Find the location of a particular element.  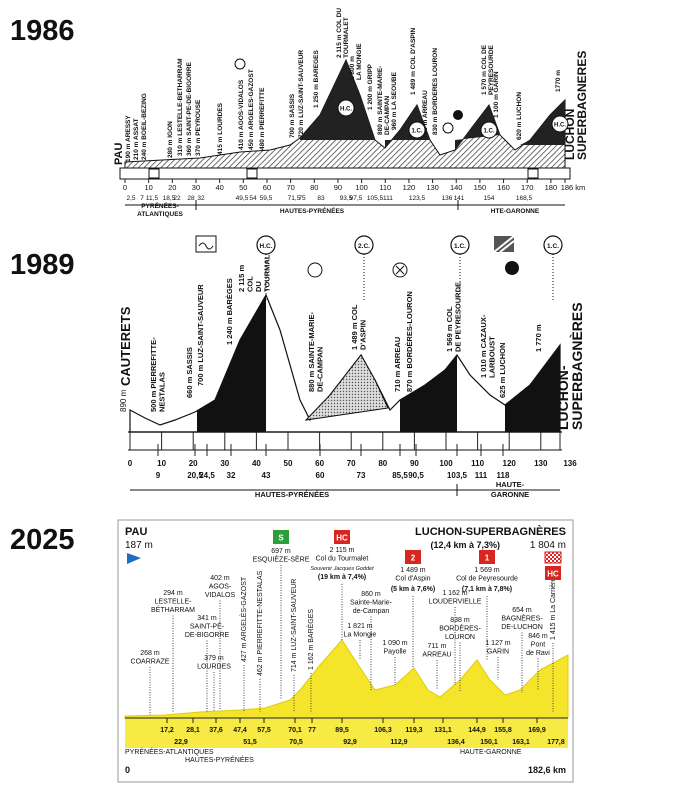

km-label: 80 is located at coordinates (382, 463).